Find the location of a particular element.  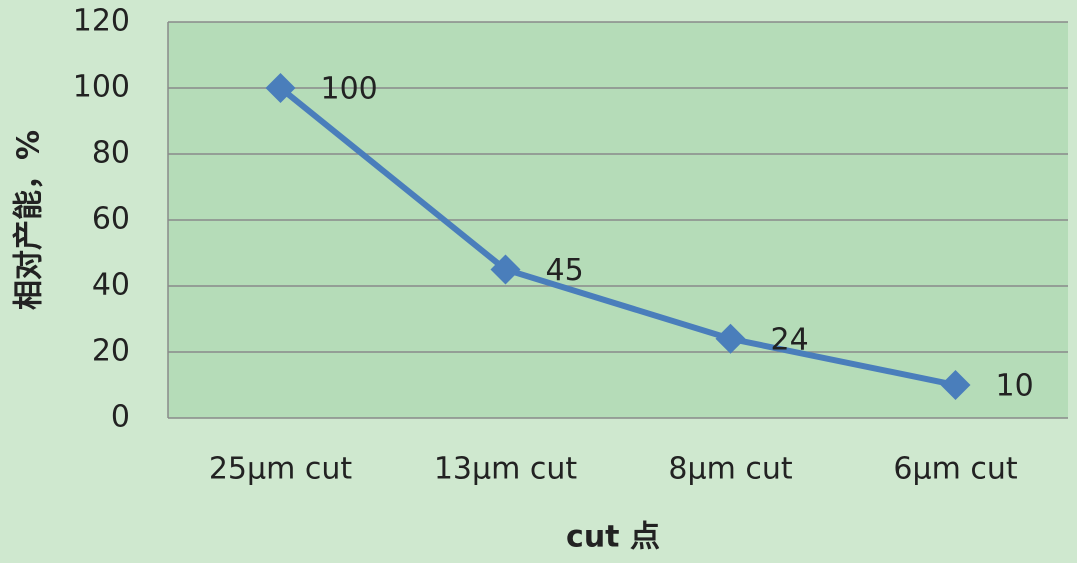

x-tick-label: 13μm cut is located at coordinates (506, 469).